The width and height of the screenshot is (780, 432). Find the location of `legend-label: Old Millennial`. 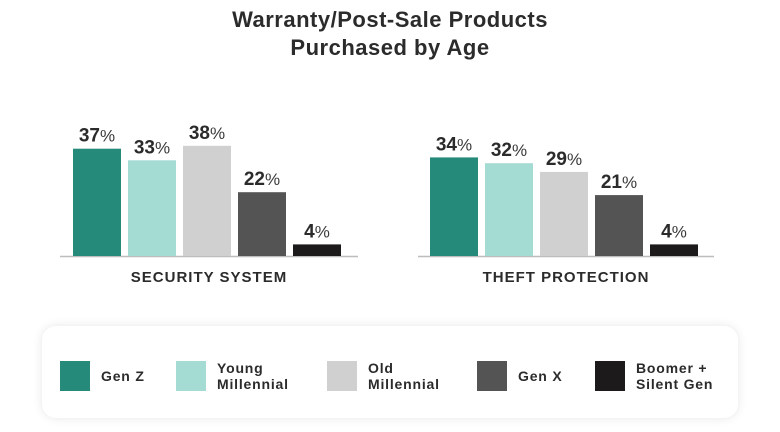

legend-label: Old Millennial is located at coordinates (404, 376).